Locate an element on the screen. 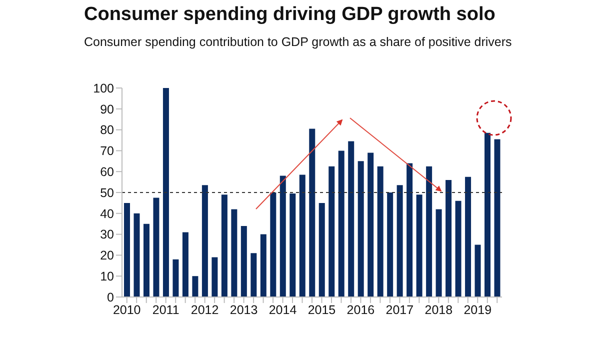 The height and width of the screenshot is (341, 605). x-tick-label: 2015 is located at coordinates (322, 309).